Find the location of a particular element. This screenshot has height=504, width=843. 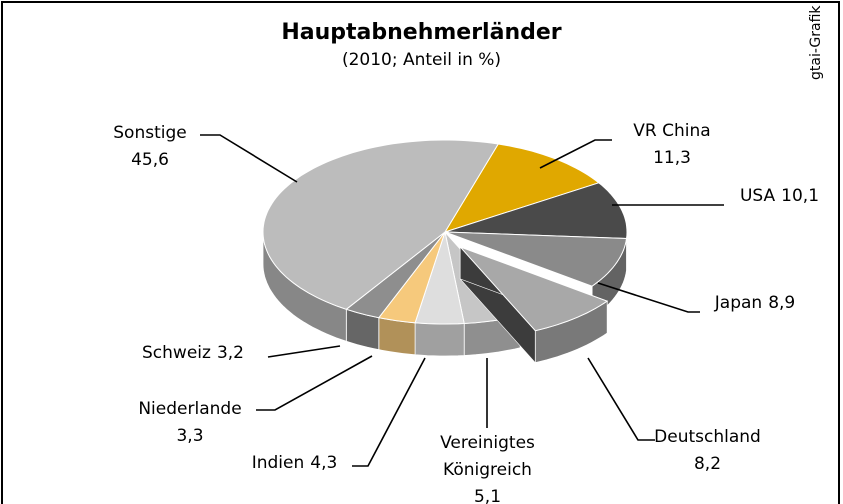

data-label: Indien 4,3 is located at coordinates (294, 463).